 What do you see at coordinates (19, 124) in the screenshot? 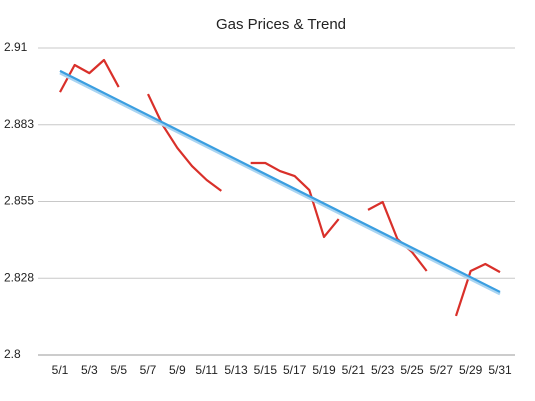
I see `y-tick-label: 2.883` at bounding box center [19, 124].